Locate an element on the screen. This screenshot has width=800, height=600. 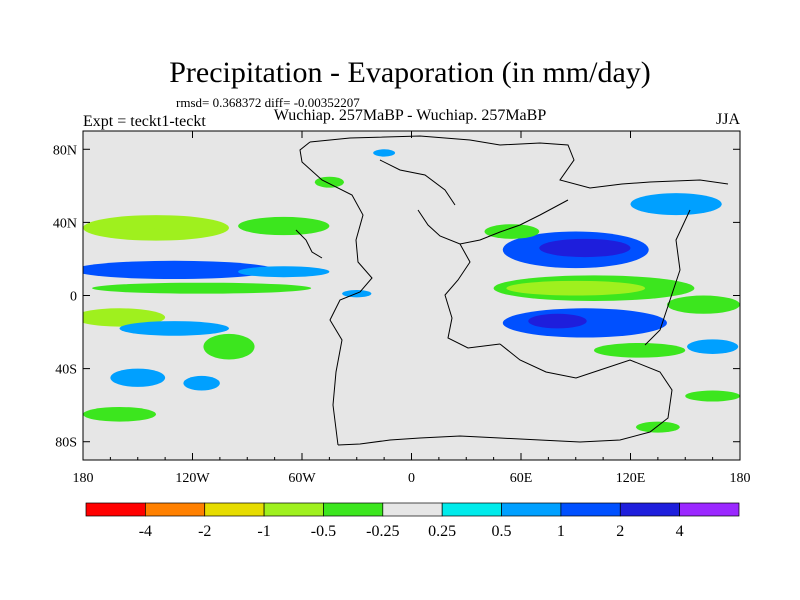
season-label: JJA is located at coordinates (728, 119).